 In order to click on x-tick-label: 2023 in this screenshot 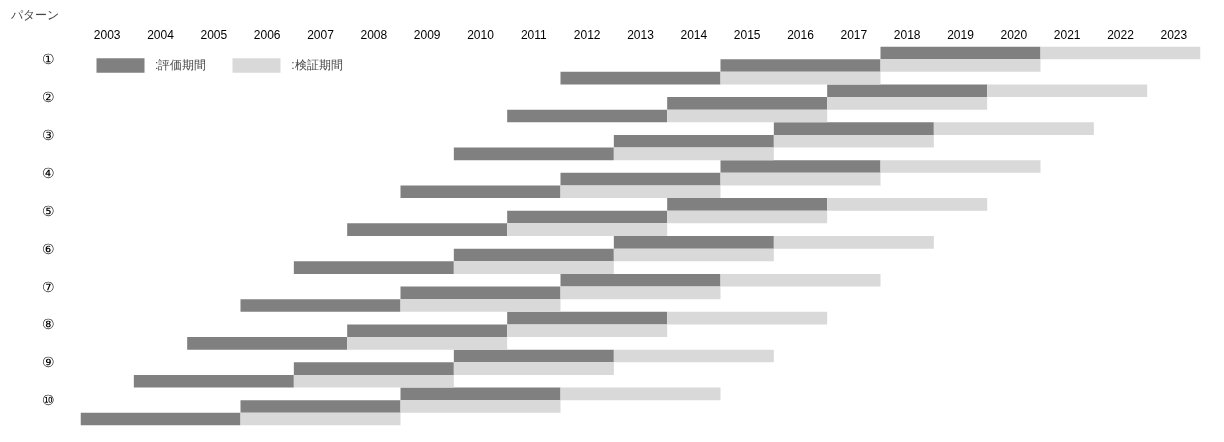, I will do `click(1174, 34)`.